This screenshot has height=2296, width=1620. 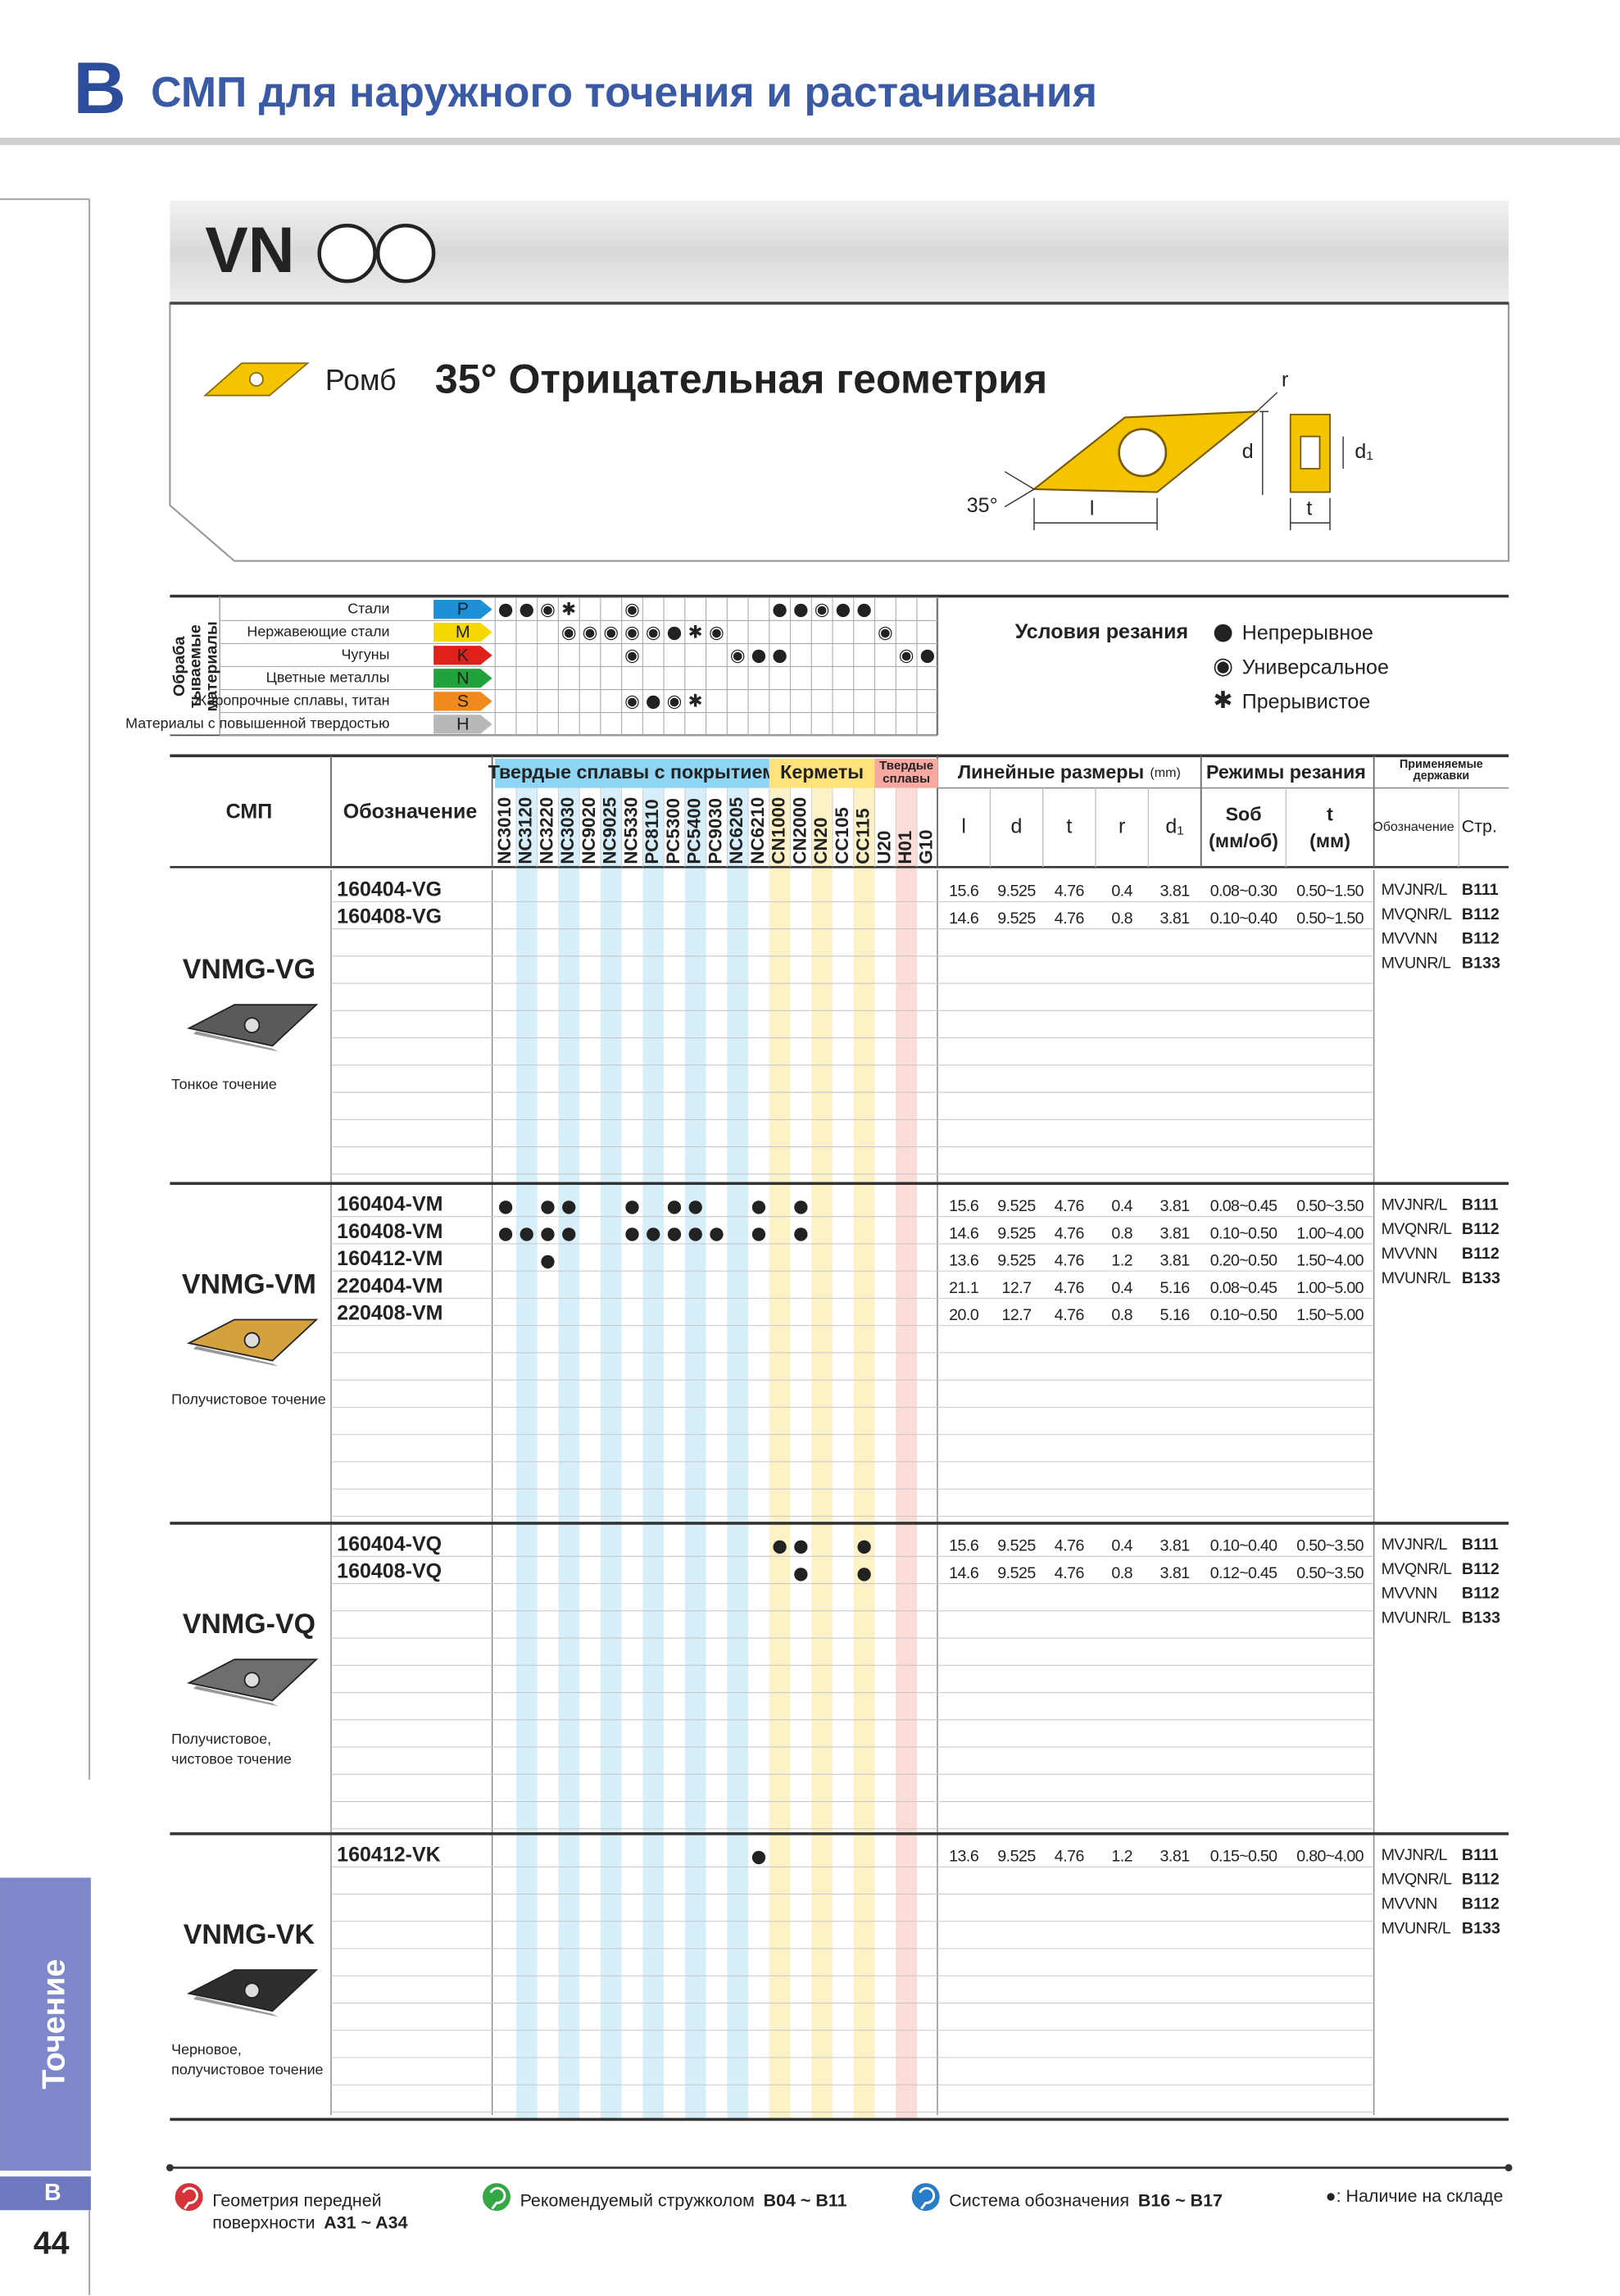 I want to click on insert-side-hole, so click(x=1310, y=452).